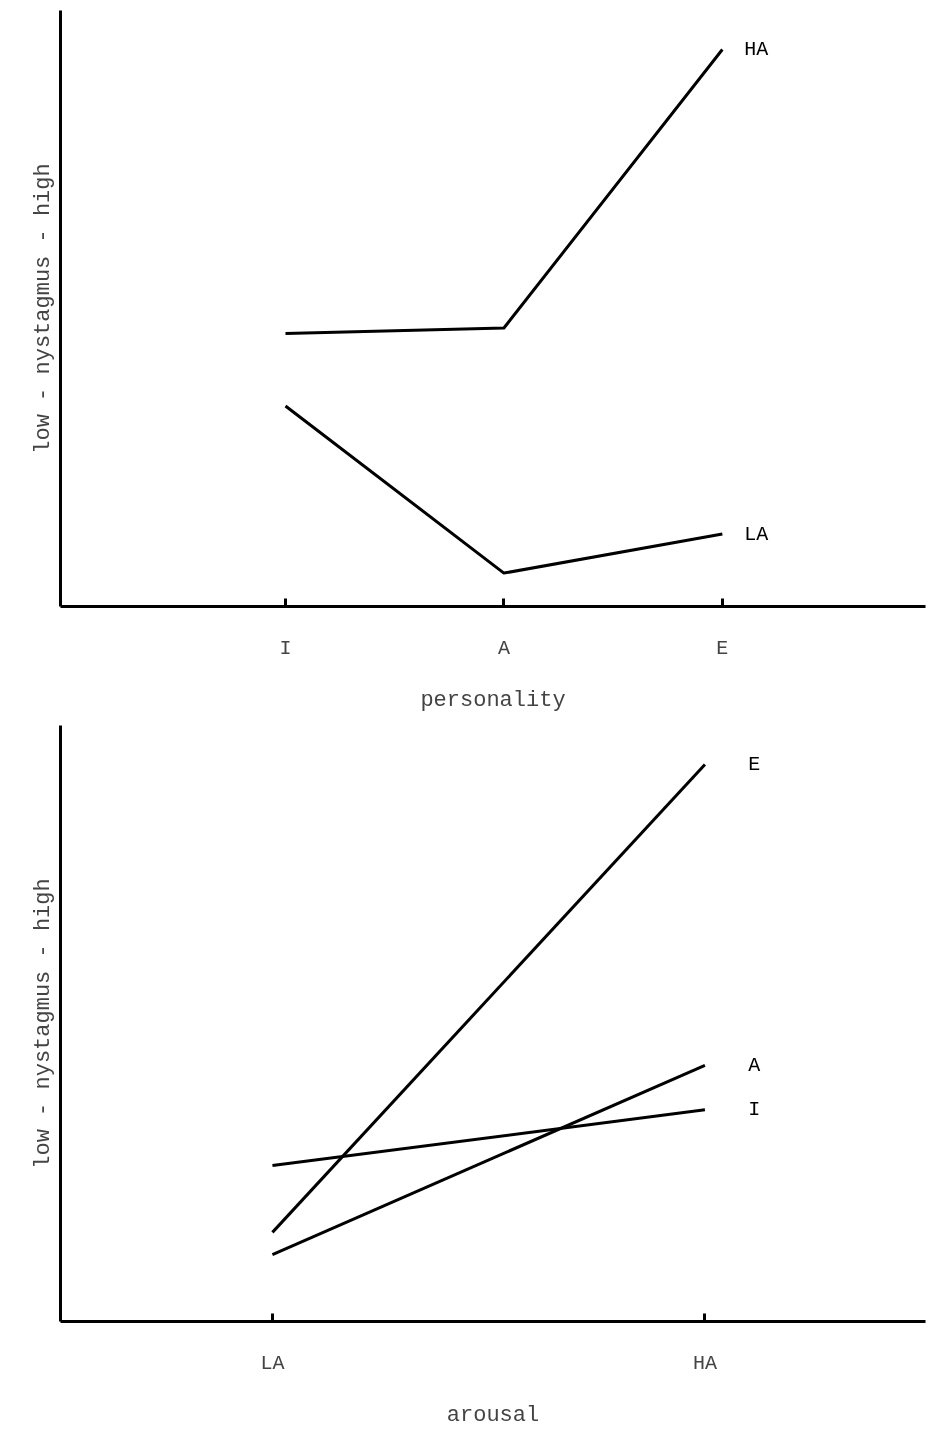  I want to click on x-axis-title: arousal, so click(493, 1415).